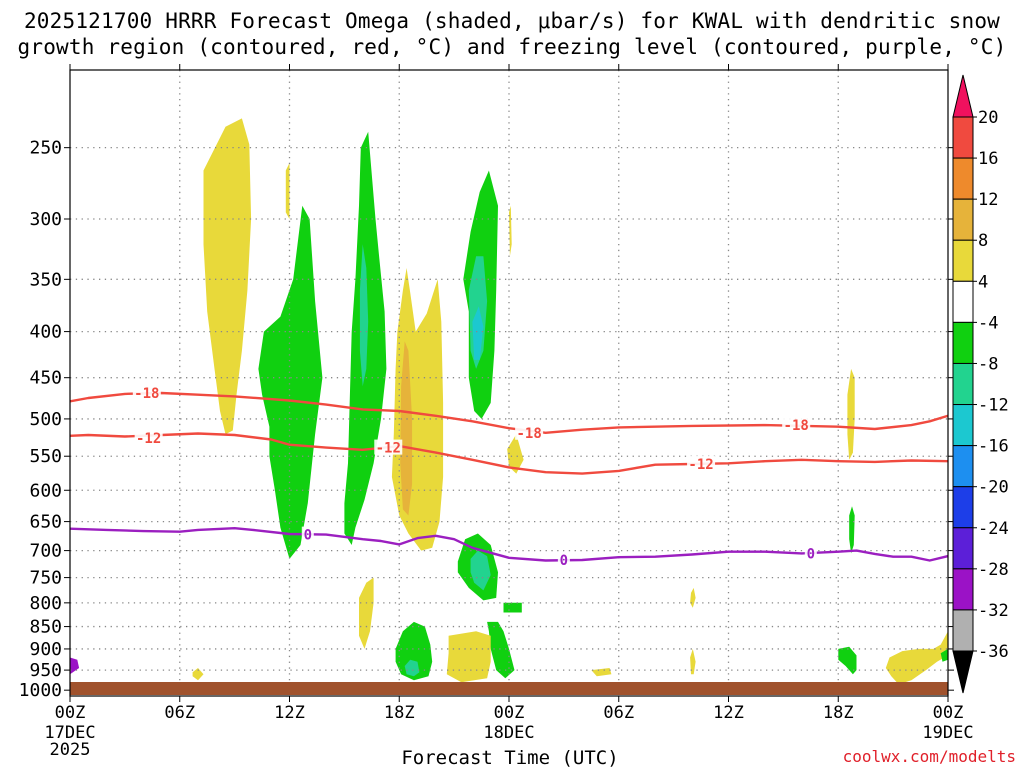 Image resolution: width=1024 pixels, height=768 pixels. Describe the element at coordinates (198, 674) in the screenshot. I see `omega-region-rise-07z-low` at that location.